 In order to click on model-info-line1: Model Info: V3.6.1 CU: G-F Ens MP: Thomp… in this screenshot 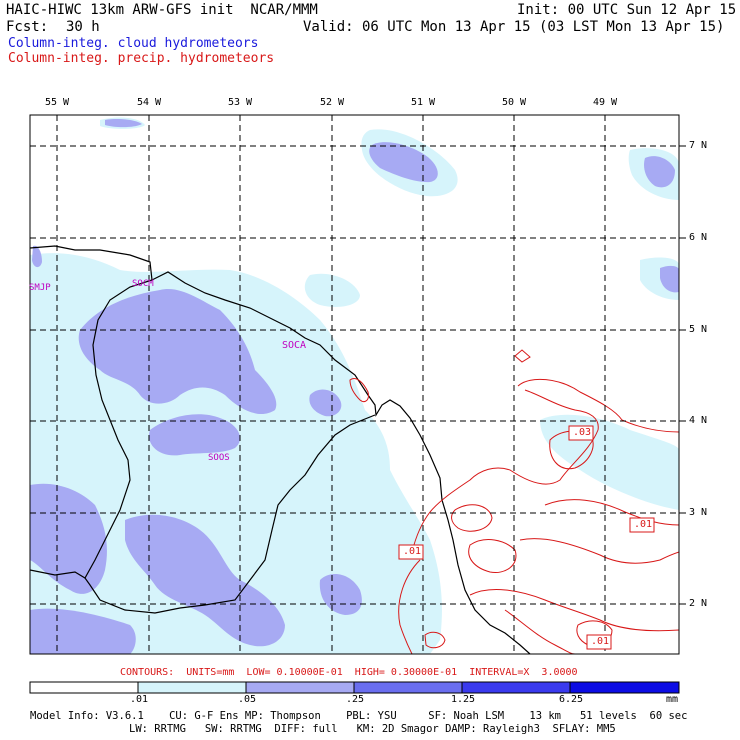, I will do `click(359, 716)`.